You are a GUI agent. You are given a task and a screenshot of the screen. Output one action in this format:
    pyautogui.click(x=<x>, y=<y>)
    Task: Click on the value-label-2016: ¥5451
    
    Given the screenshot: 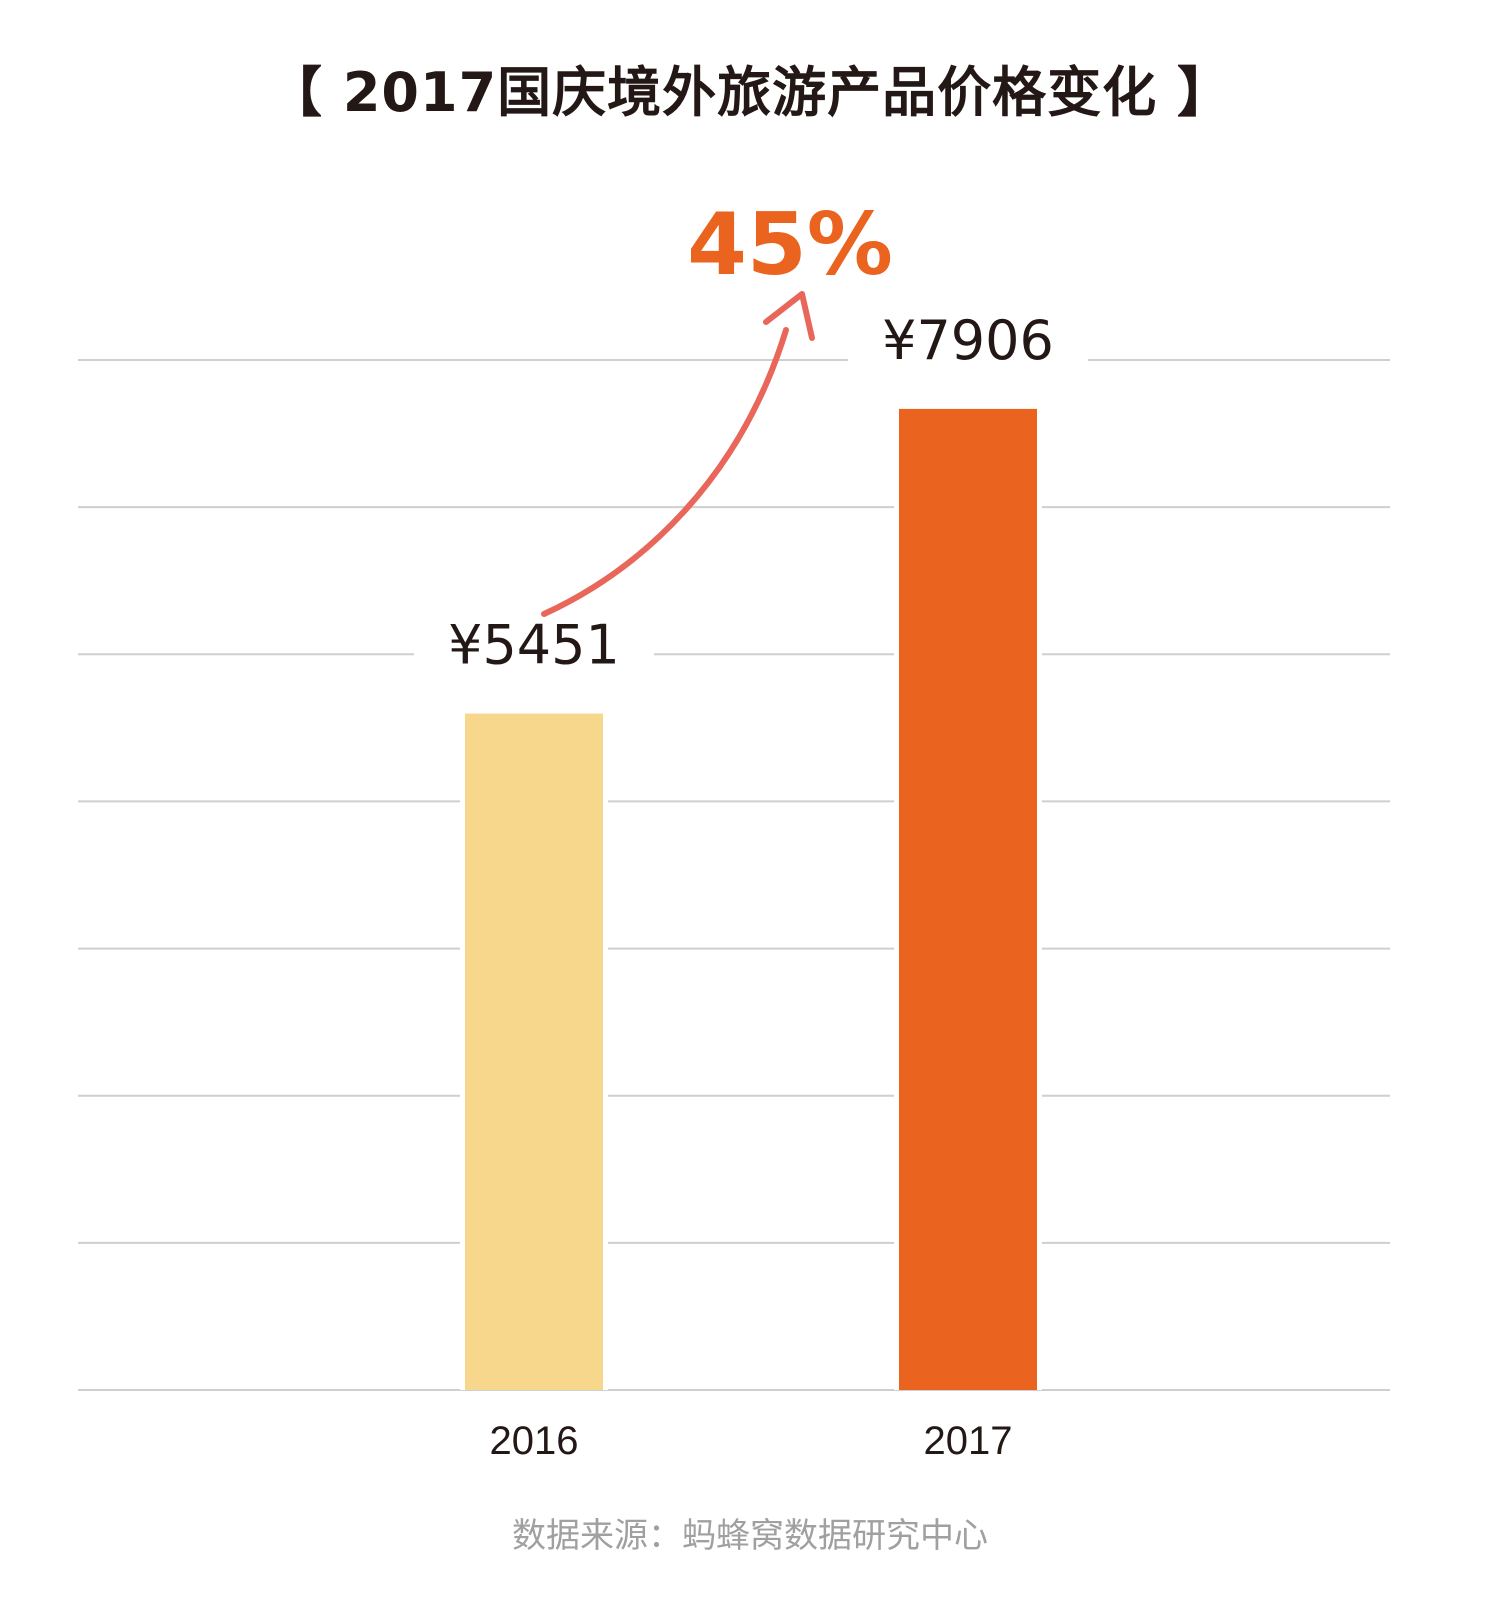 What is the action you would take?
    pyautogui.click(x=534, y=645)
    